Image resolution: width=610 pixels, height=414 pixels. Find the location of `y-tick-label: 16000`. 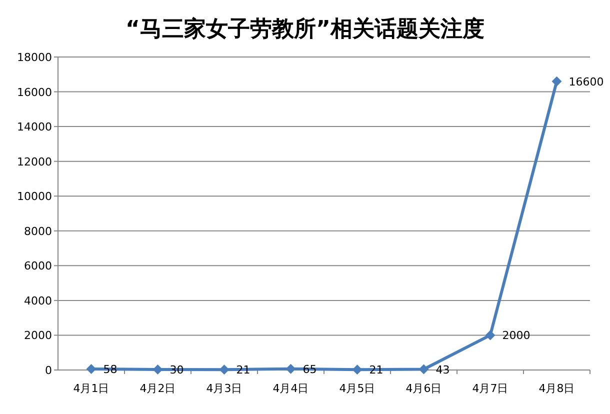

y-tick-label: 16000 is located at coordinates (34, 92).